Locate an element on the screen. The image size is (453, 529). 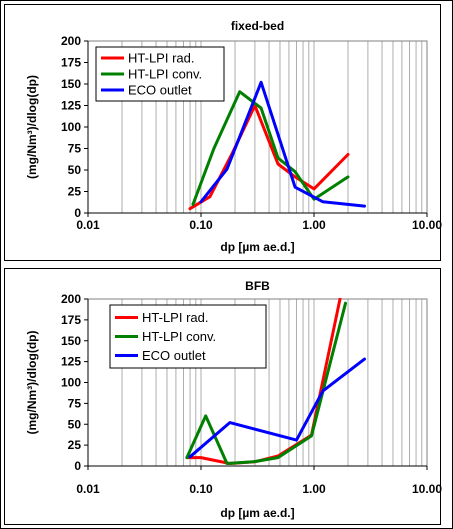
legend: HT-LPI rad.HT-LPI conv.ECO outlet is located at coordinates (160, 74).